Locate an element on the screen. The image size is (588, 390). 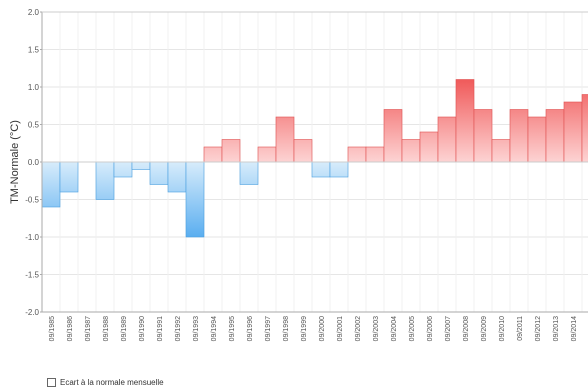
bar-09-1991 is located at coordinates (159, 173).